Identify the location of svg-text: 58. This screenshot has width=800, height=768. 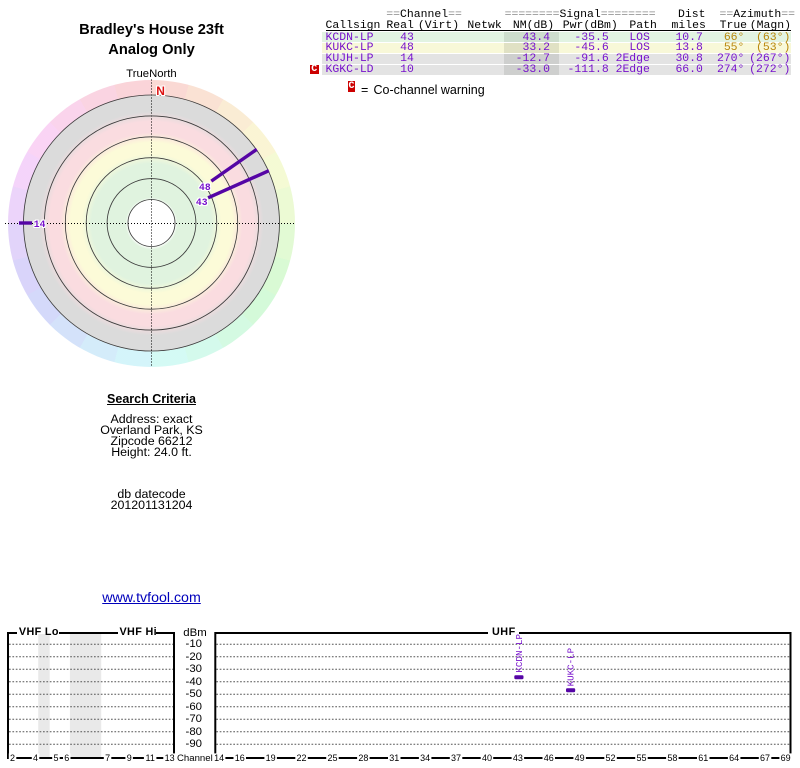
(672, 758).